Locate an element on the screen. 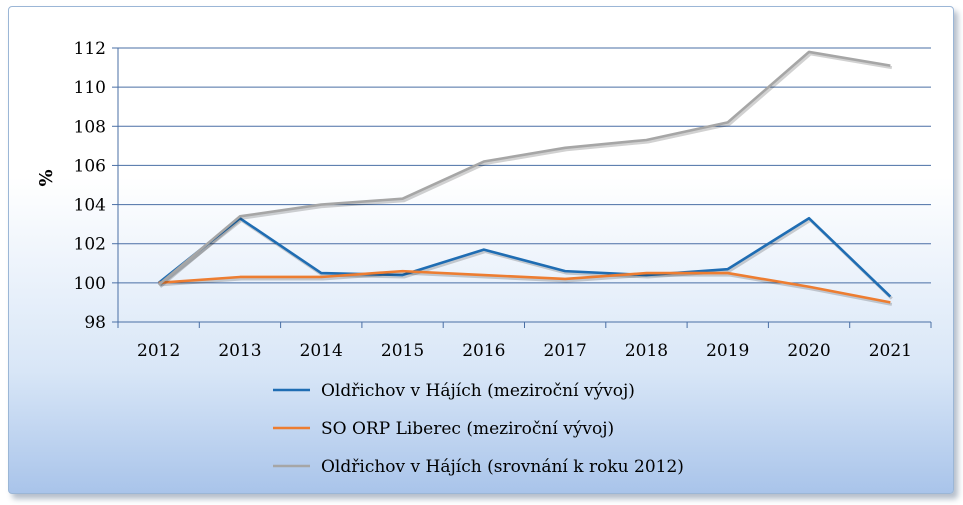 Image resolution: width=963 pixels, height=505 pixels. x-tick-label: 2017 is located at coordinates (565, 351).